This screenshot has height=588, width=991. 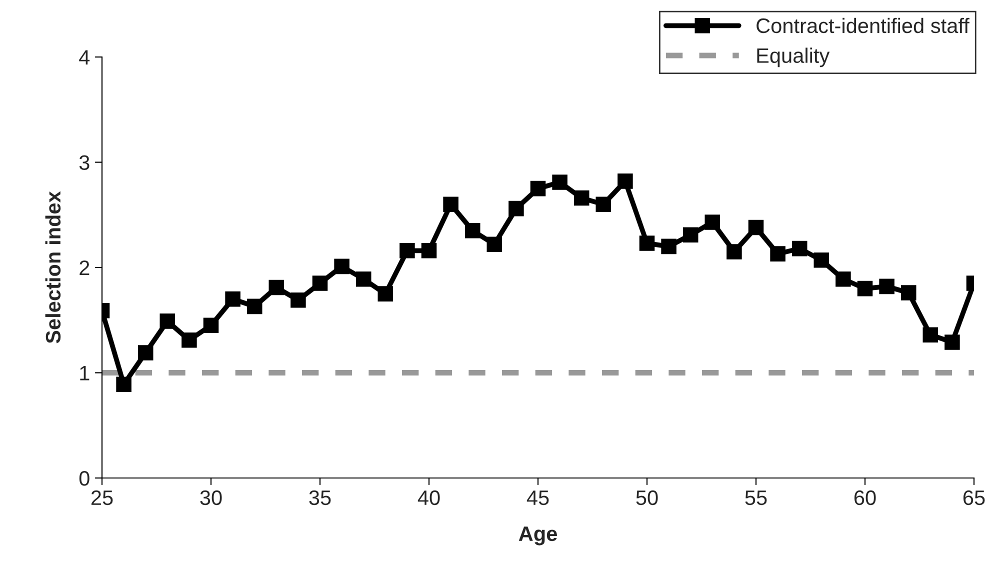 What do you see at coordinates (53, 267) in the screenshot?
I see `y-axis-title: Selection index` at bounding box center [53, 267].